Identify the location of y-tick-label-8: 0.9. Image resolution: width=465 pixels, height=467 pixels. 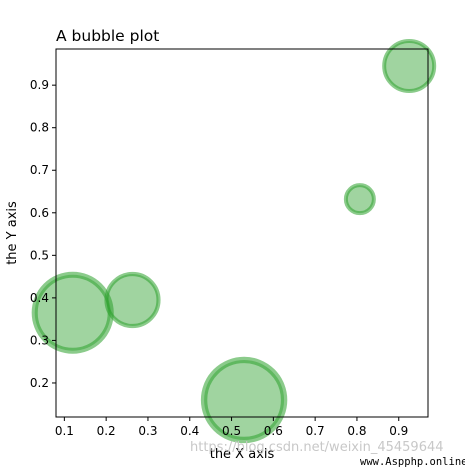
(39, 85).